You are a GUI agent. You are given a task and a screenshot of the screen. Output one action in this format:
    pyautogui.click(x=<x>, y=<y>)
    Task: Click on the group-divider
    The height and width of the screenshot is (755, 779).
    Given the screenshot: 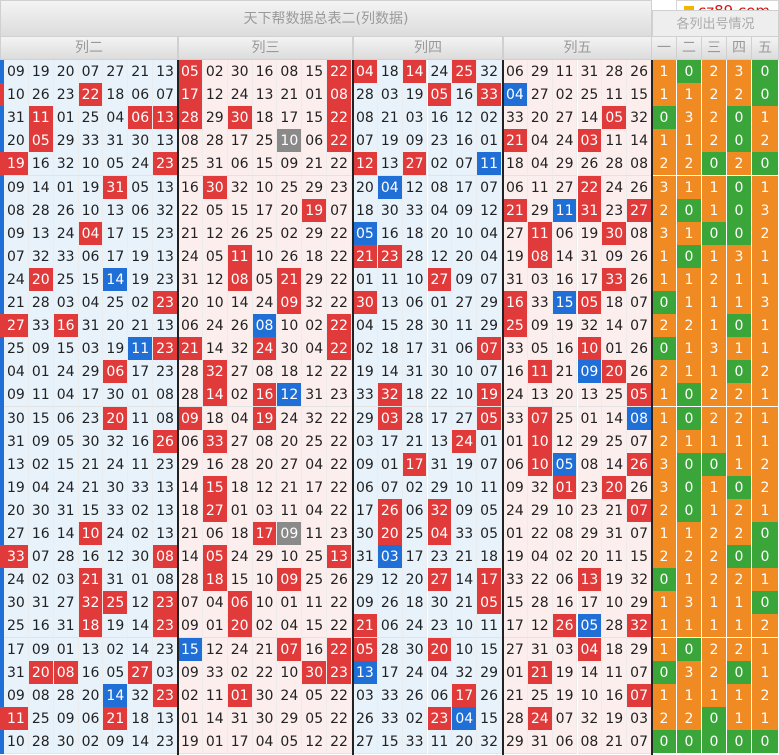 What is the action you would take?
    pyautogui.click(x=353, y=407)
    